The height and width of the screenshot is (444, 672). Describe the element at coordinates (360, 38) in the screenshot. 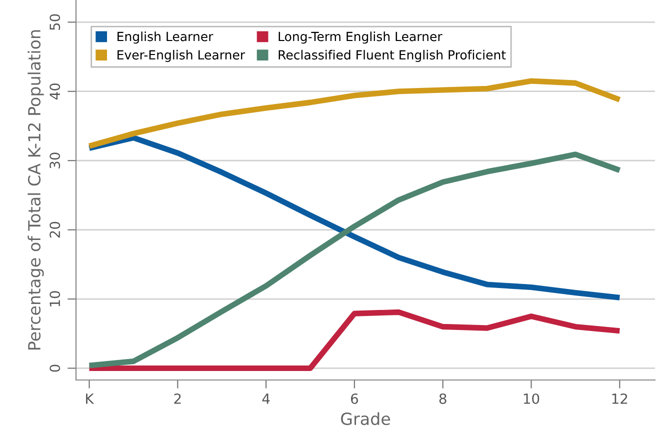

I see `legend-label: Long-Term English Learner` at that location.